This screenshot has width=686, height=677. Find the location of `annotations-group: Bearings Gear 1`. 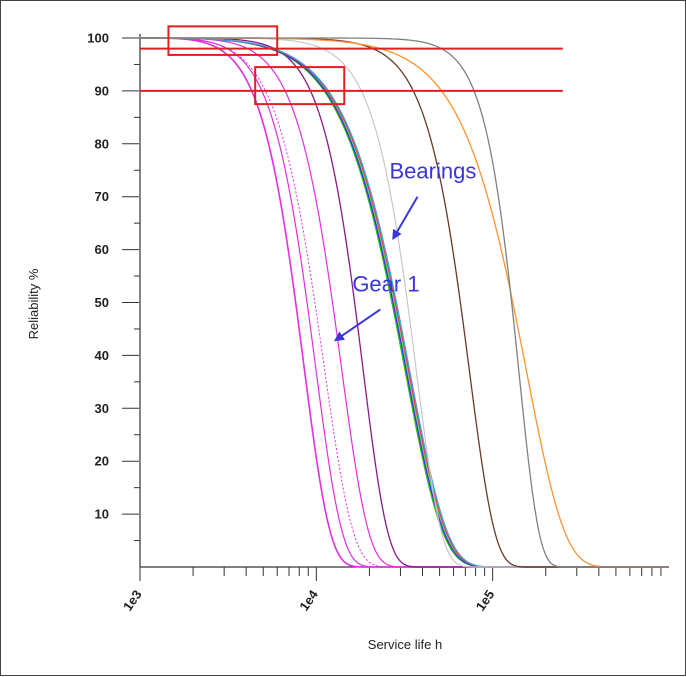

annotations-group: Bearings Gear 1 is located at coordinates (405, 250).